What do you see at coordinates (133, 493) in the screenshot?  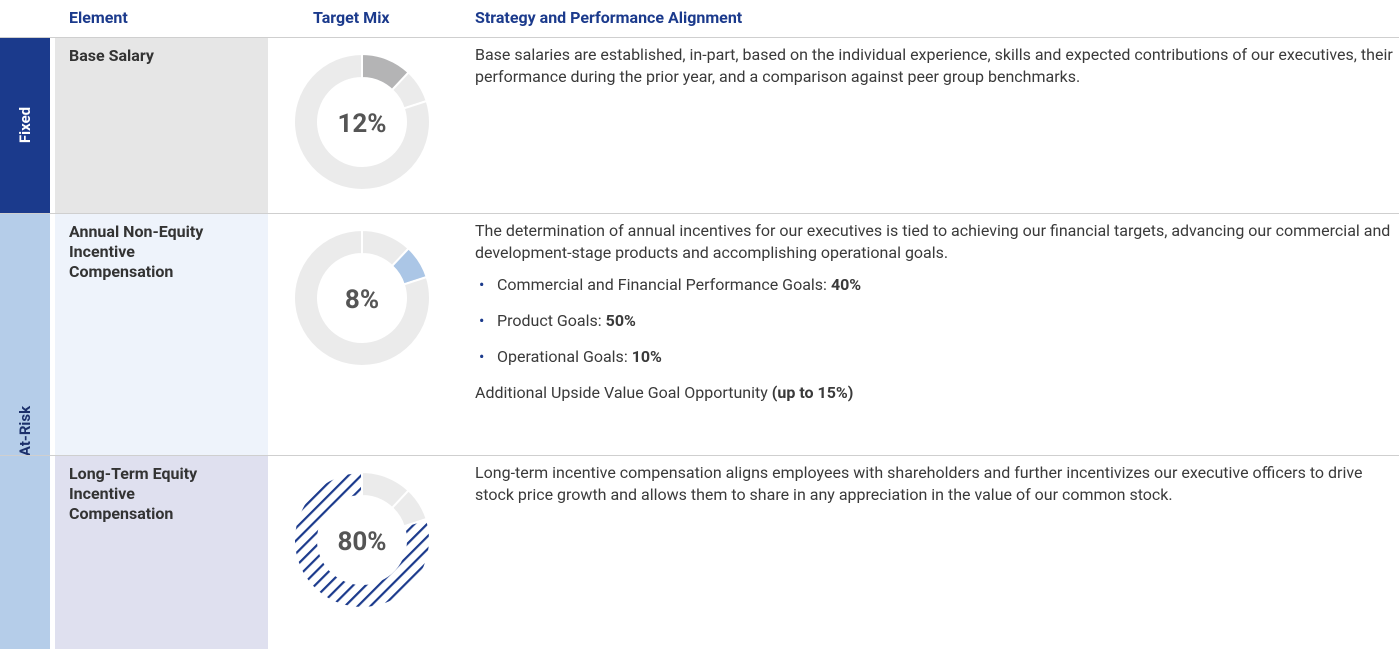 I see `element-name: Long-Term Equity Incentive Compensation` at bounding box center [133, 493].